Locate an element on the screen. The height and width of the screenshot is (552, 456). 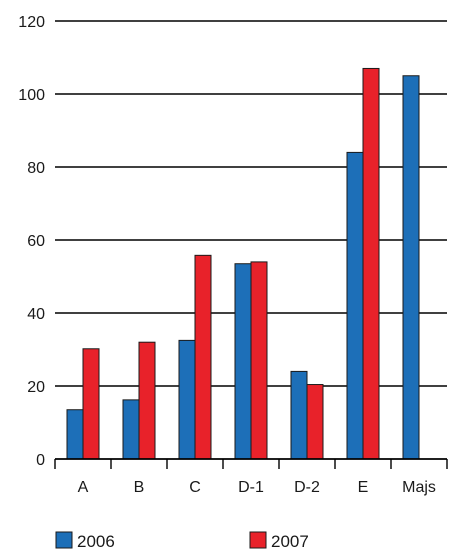
y-tick-label: 100 is located at coordinates (31, 95).